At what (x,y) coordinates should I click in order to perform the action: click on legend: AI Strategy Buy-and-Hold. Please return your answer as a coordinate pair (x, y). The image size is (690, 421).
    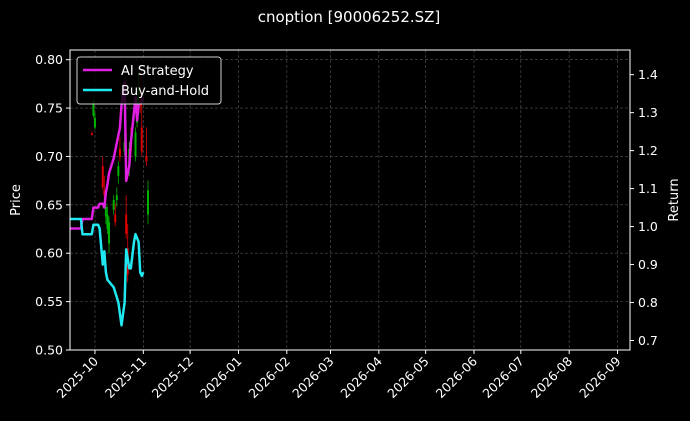
    Looking at the image, I should click on (149, 80).